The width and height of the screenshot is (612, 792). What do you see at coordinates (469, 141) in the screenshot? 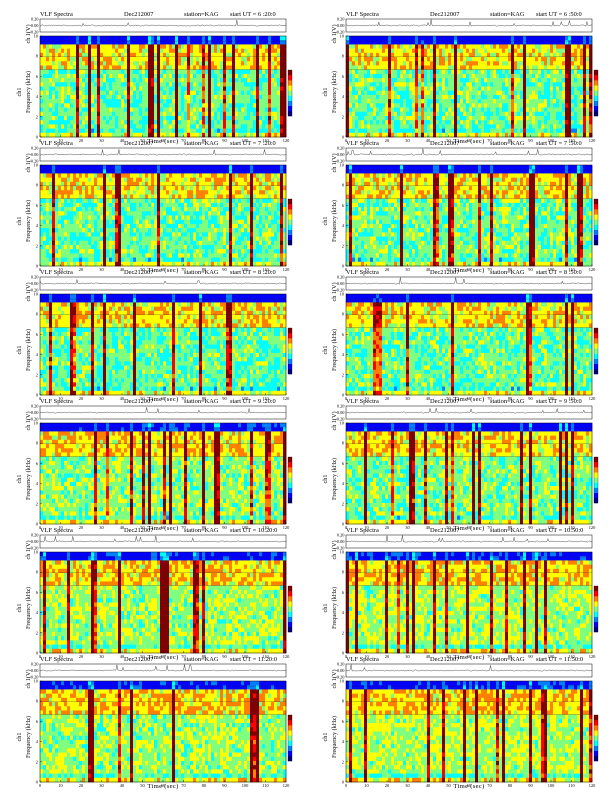
I see `time-axis-label: Time (sec)` at bounding box center [469, 141].